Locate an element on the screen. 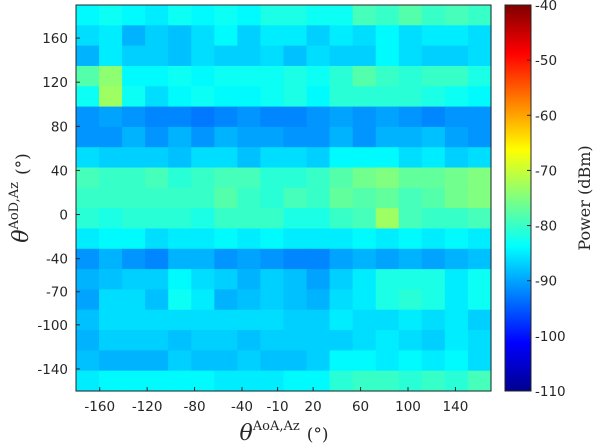  x-tick-label: -160 is located at coordinates (99, 407).